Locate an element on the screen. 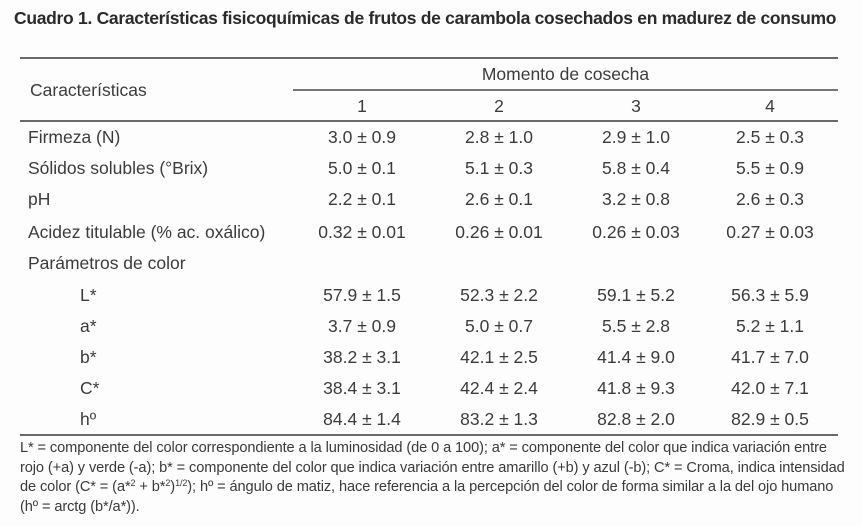  row-label: C* is located at coordinates (90, 388).